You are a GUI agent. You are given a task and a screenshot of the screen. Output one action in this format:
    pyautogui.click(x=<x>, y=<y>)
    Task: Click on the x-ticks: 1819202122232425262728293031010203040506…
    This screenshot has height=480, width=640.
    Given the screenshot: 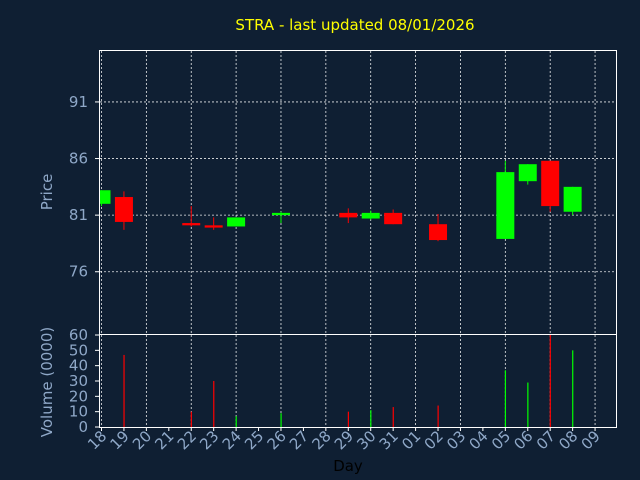 What is the action you would take?
    pyautogui.click(x=344, y=440)
    